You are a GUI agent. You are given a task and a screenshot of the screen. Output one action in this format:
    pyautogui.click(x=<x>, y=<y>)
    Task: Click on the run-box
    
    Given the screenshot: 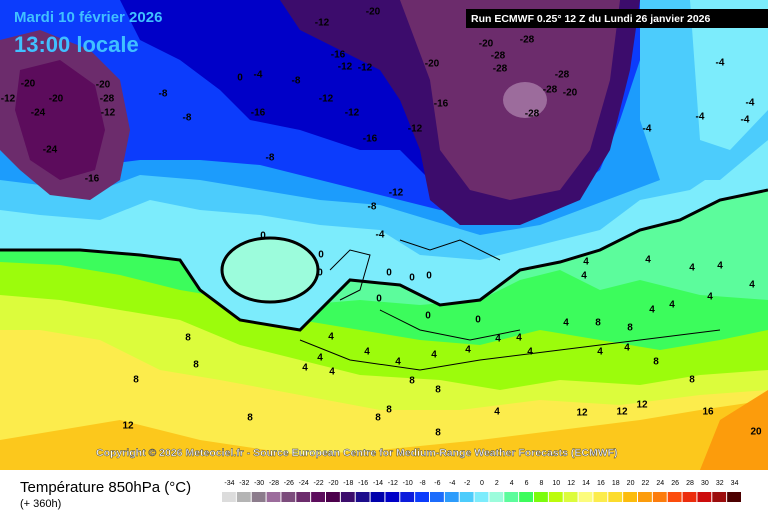 What is the action you would take?
    pyautogui.click(x=617, y=18)
    